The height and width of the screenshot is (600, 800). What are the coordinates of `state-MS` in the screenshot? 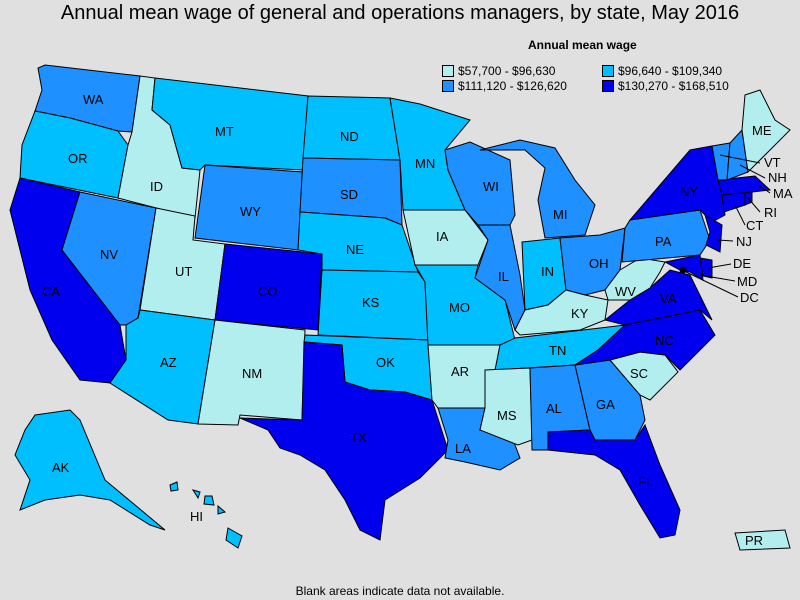 It's located at (506, 406).